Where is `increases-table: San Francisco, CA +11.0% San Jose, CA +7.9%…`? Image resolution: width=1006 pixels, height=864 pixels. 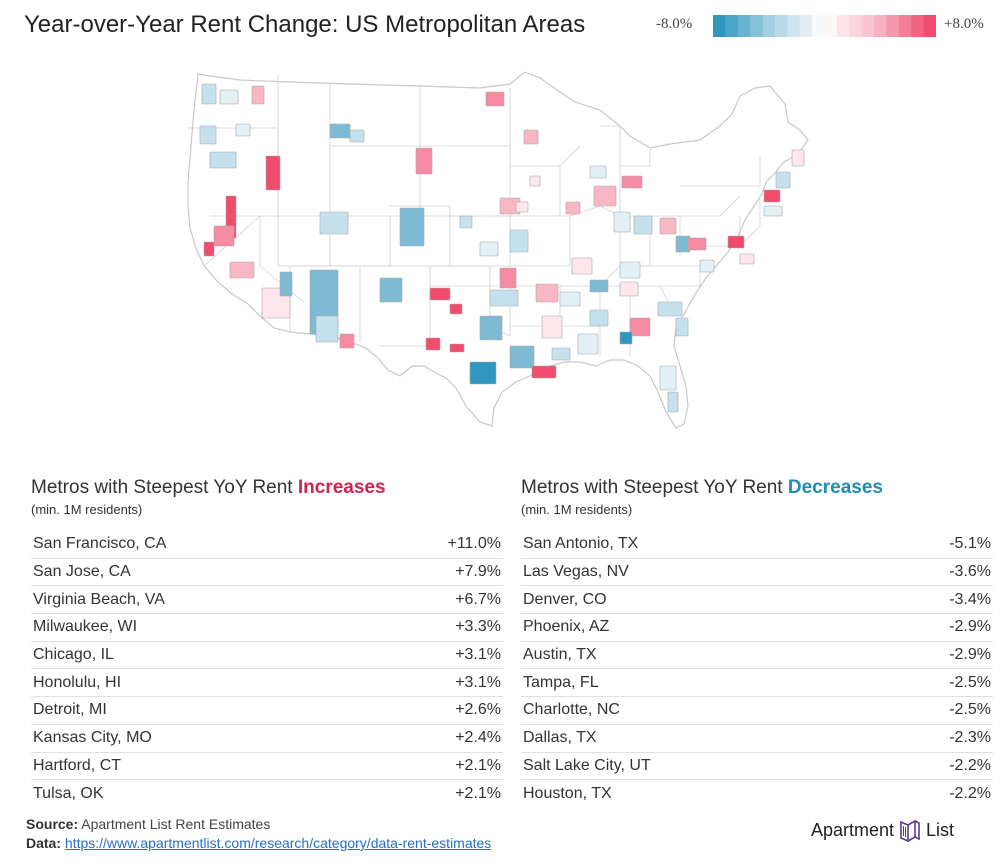 increases-table: San Francisco, CA +11.0% San Jose, CA +7.9%… is located at coordinates (267, 669).